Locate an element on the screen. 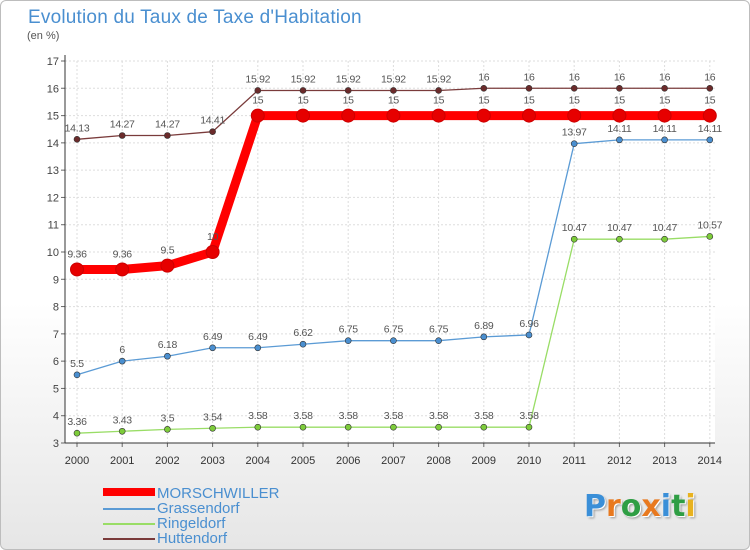 This screenshot has height=550, width=750. legend-swatch-huttendorf is located at coordinates (129, 539).